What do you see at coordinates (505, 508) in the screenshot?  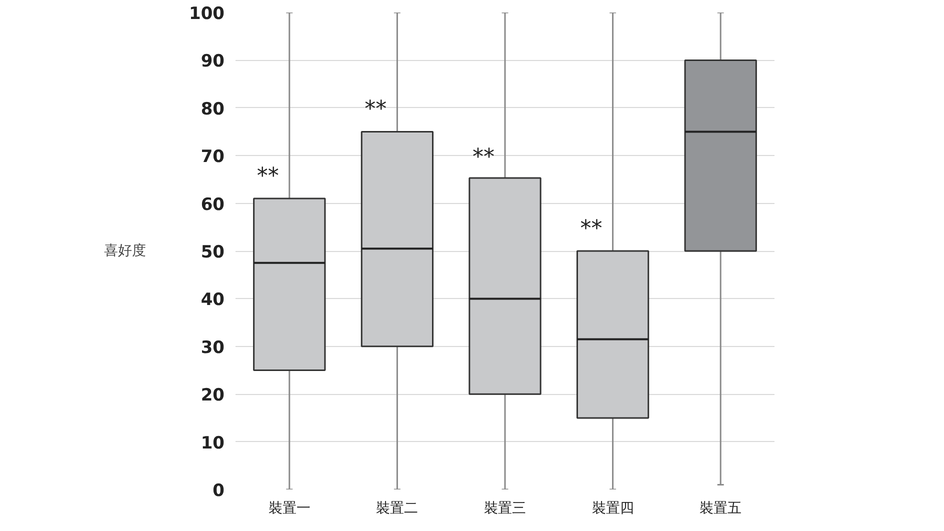 I see `x-tick-label: 裝置三` at bounding box center [505, 508].